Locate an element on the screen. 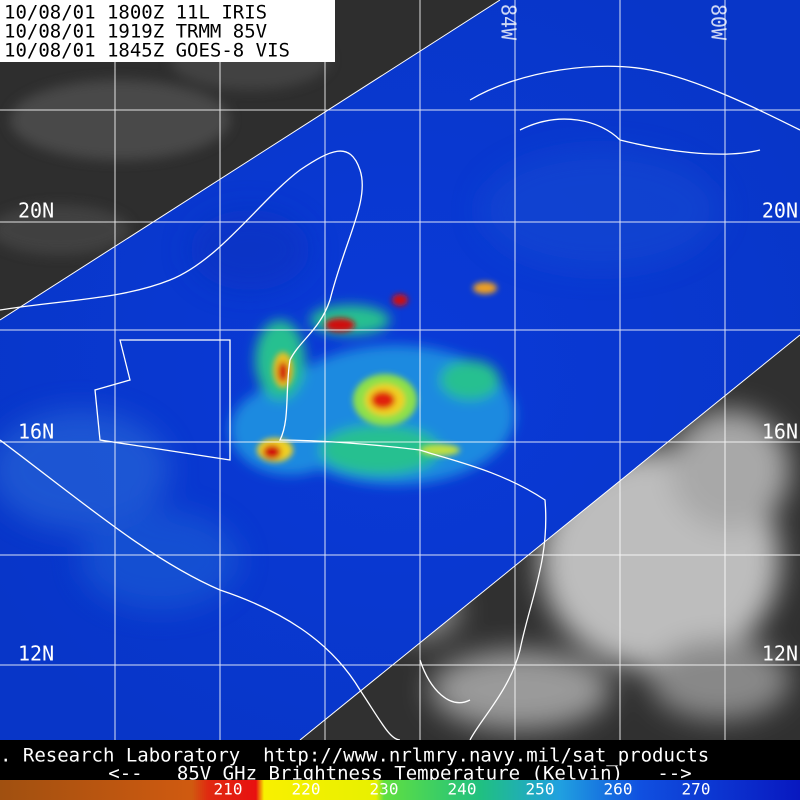  header-line: 10/08/01 1845Z GOES-8 VIS is located at coordinates (147, 51).